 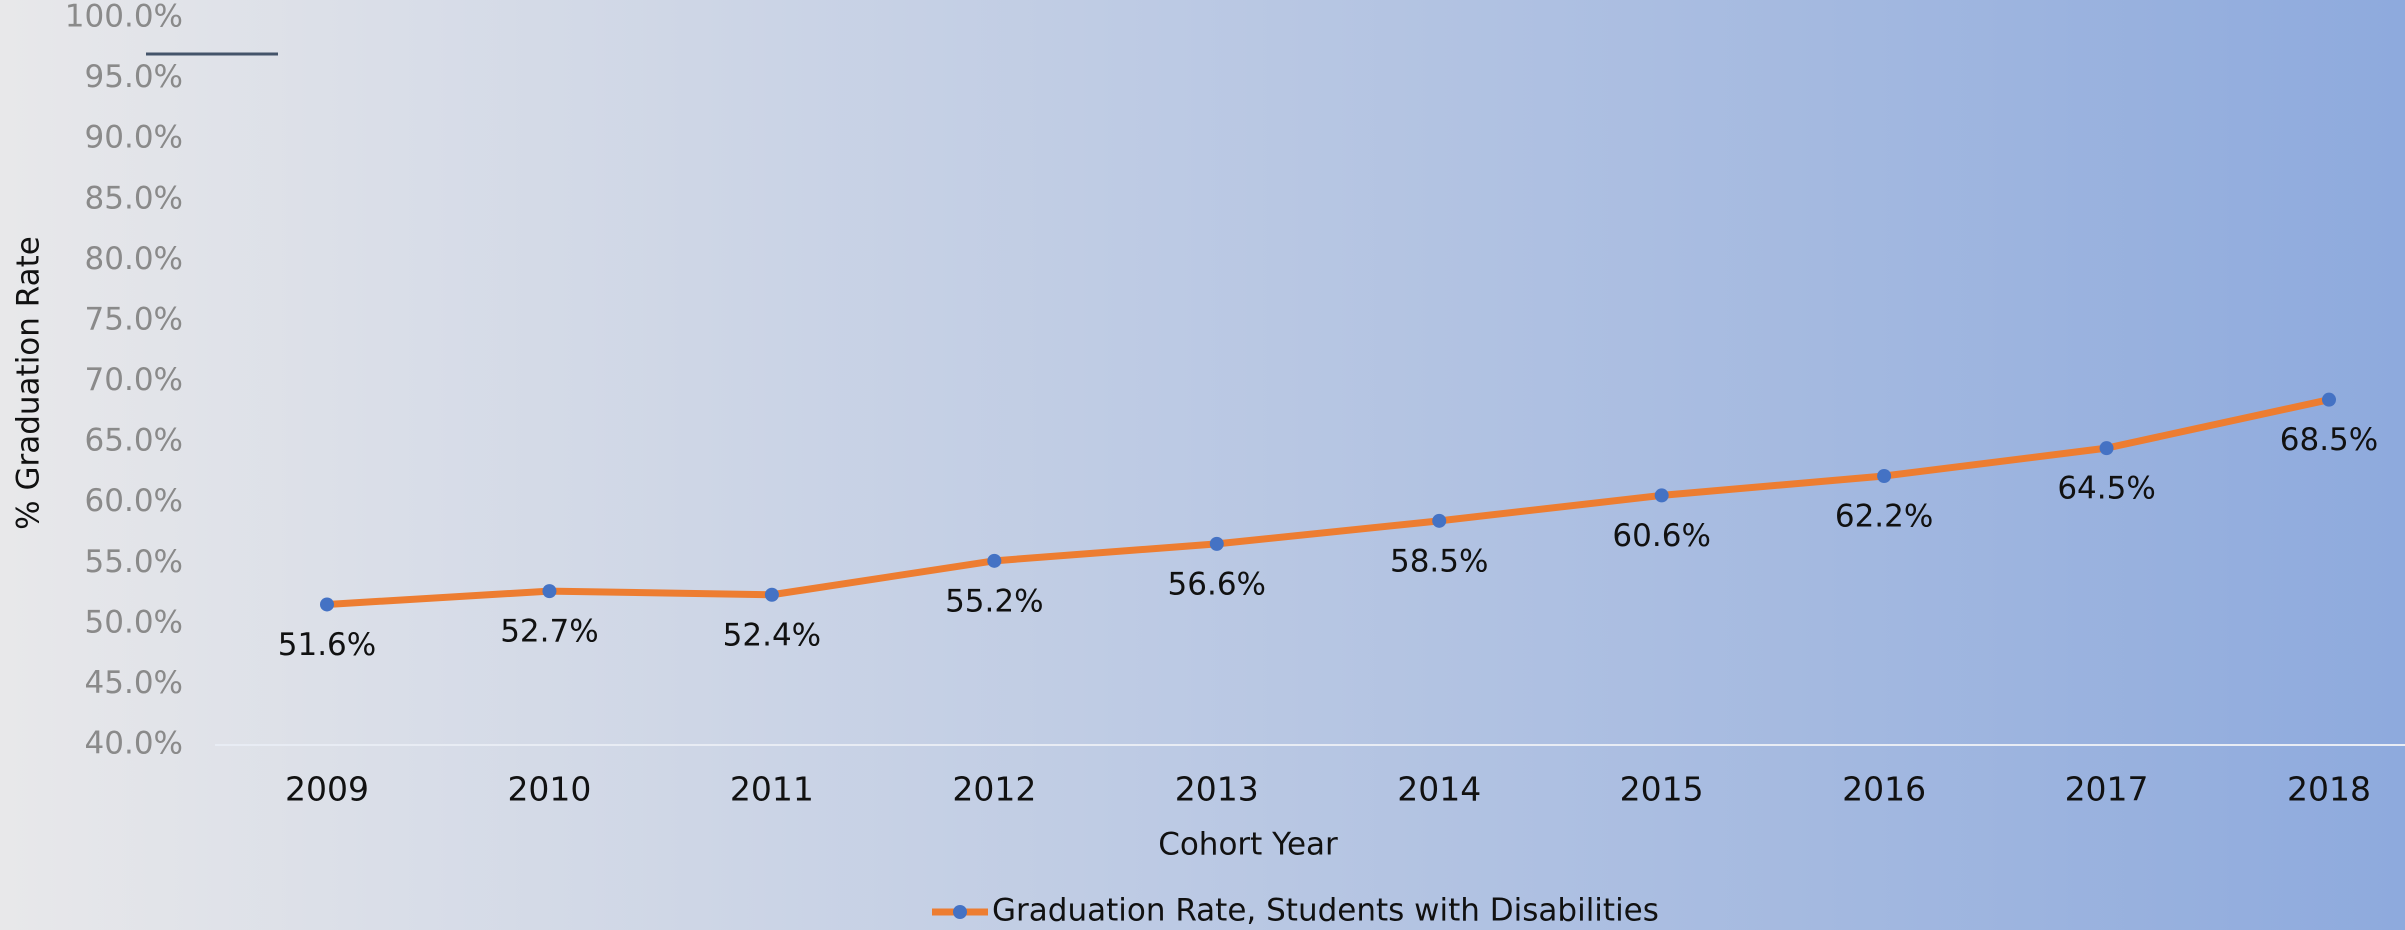 I want to click on data-label: 56.6%, so click(x=1217, y=584).